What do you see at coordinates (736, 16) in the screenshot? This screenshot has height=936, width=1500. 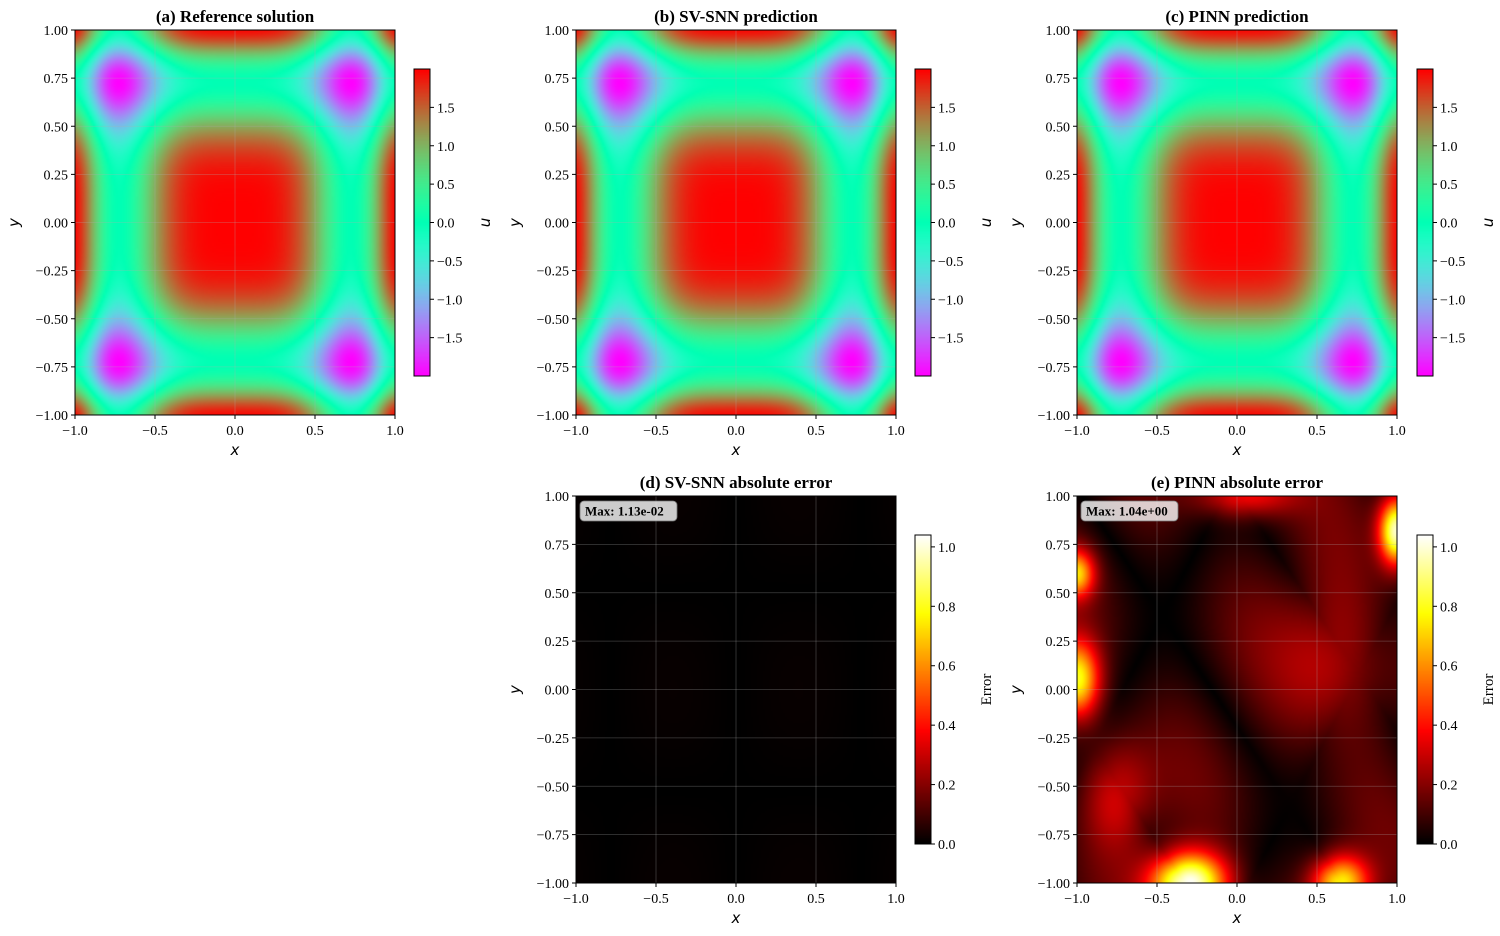 I see `panel-title-b: (b) SV-SNN prediction` at bounding box center [736, 16].